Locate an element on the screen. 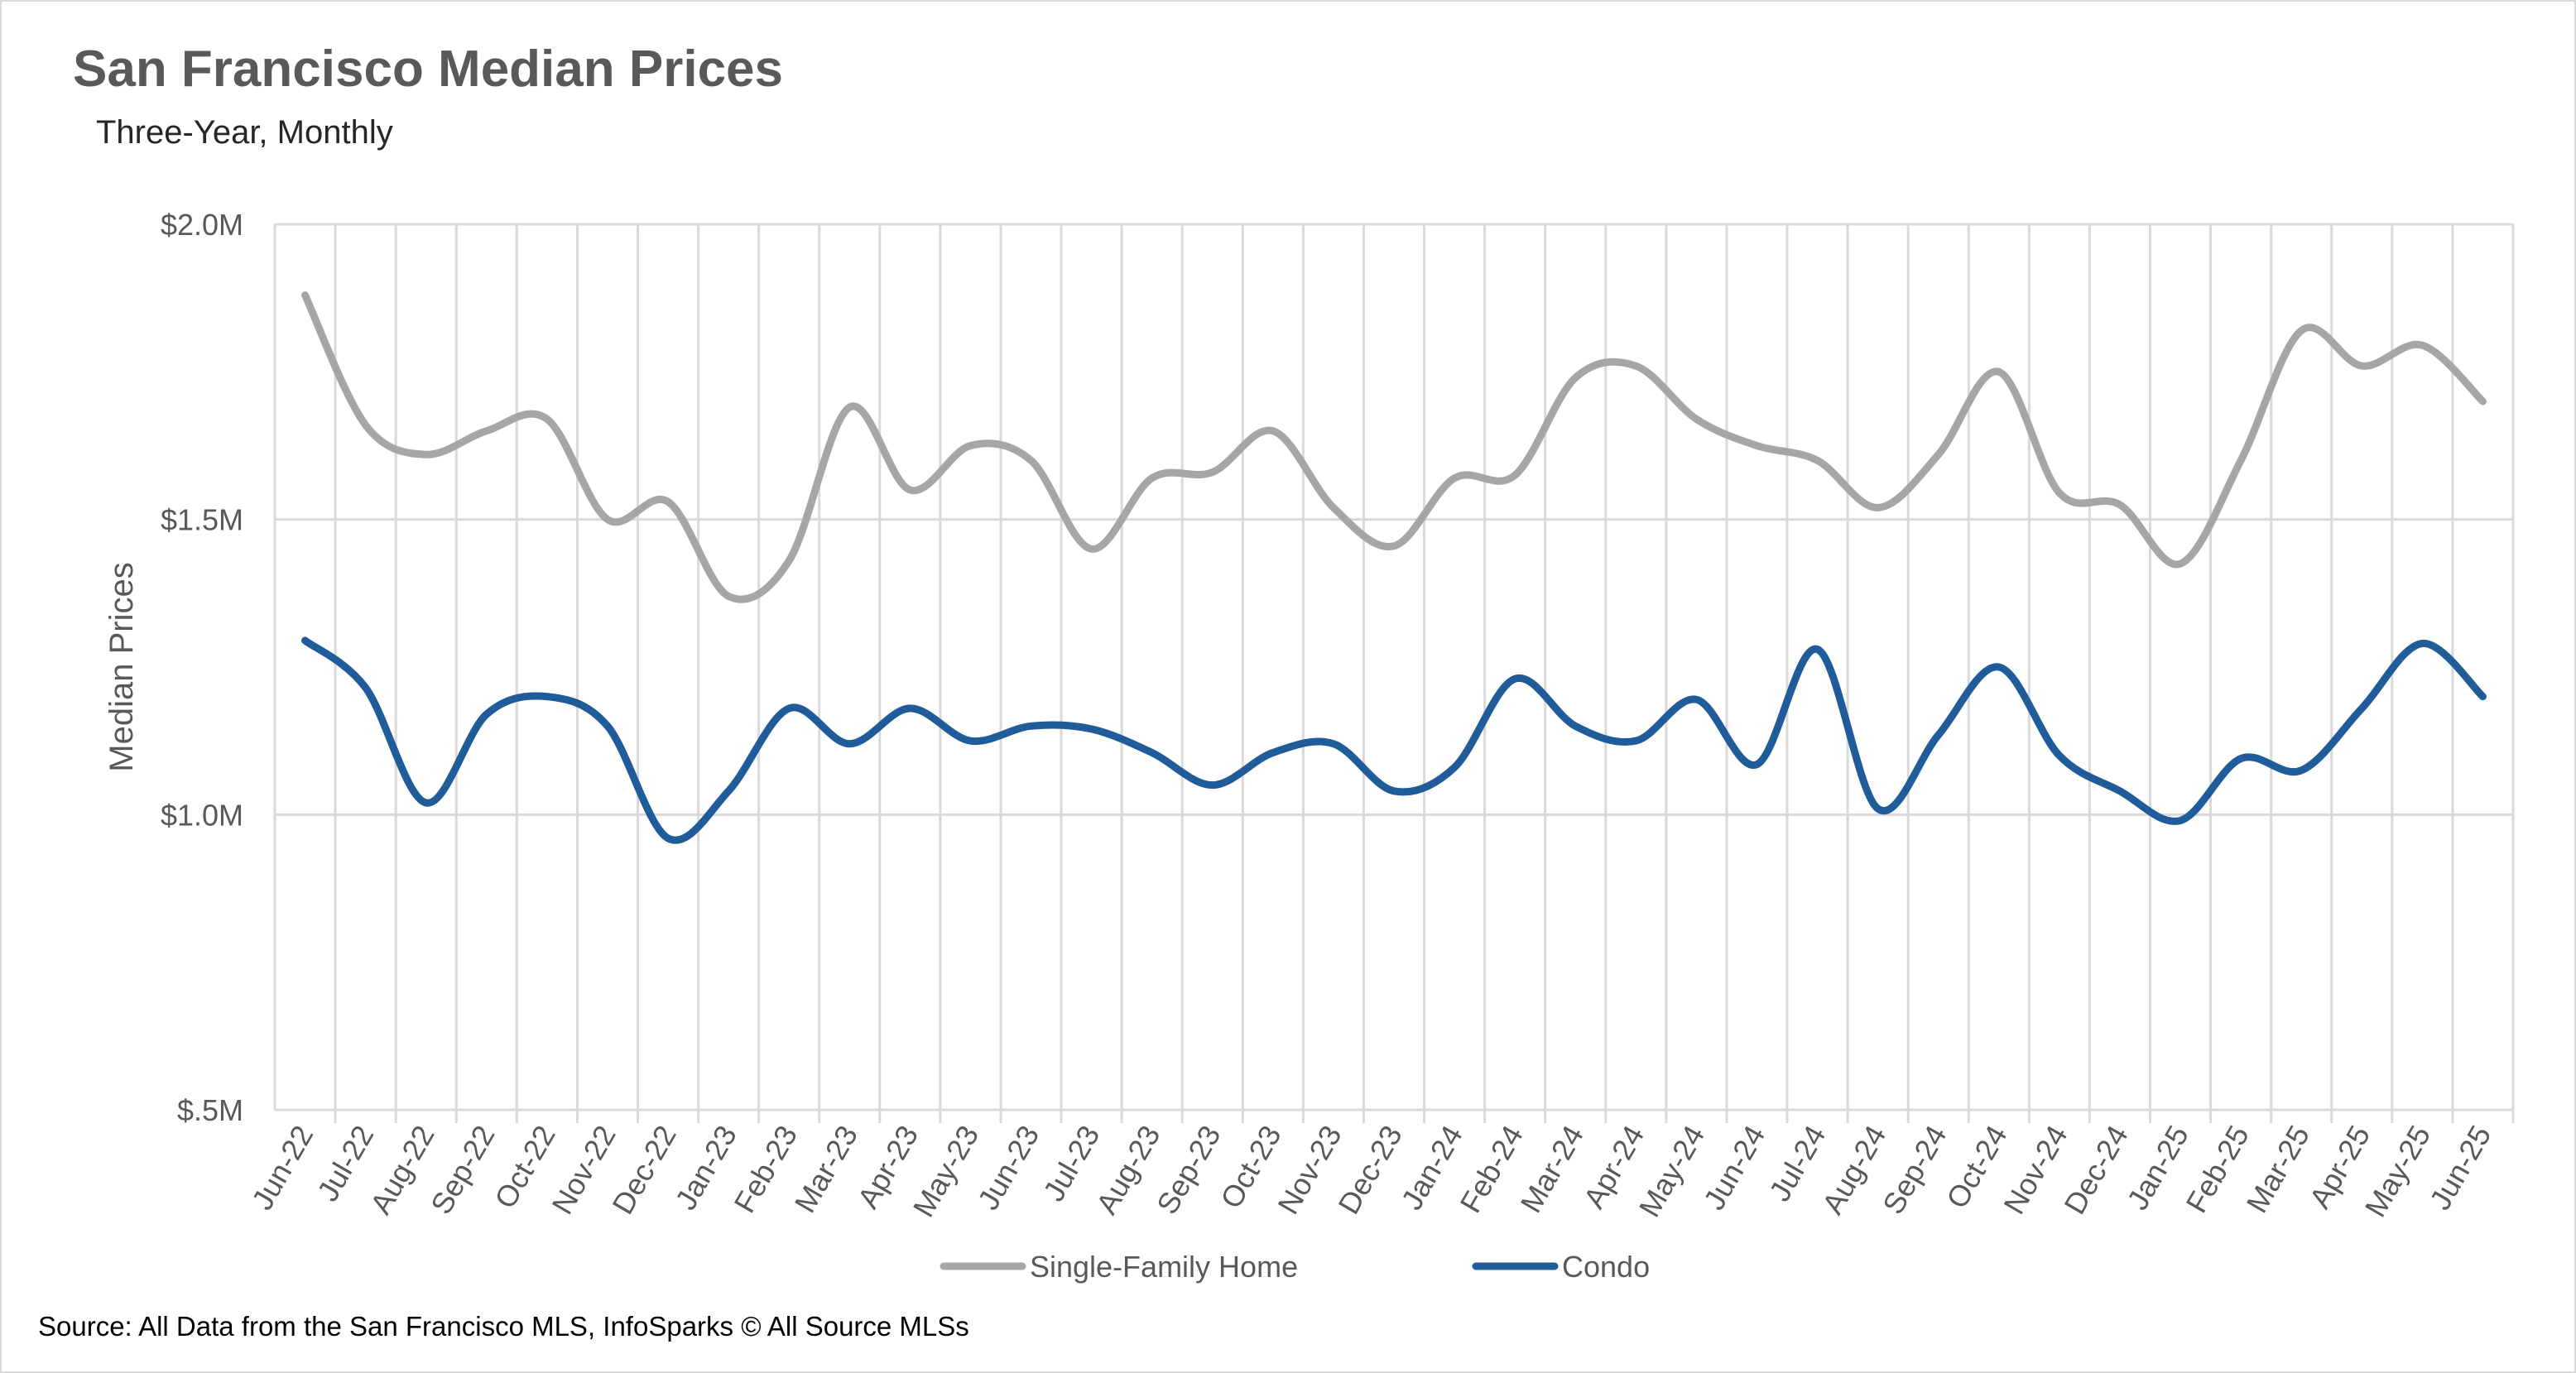 Image resolution: width=2576 pixels, height=1373 pixels. y-tick-label: $1.5M is located at coordinates (202, 520).